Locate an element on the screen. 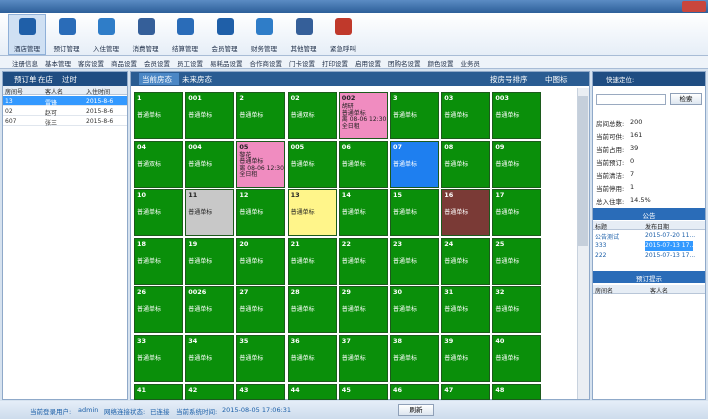  scroll-thumb is located at coordinates (583, 171).